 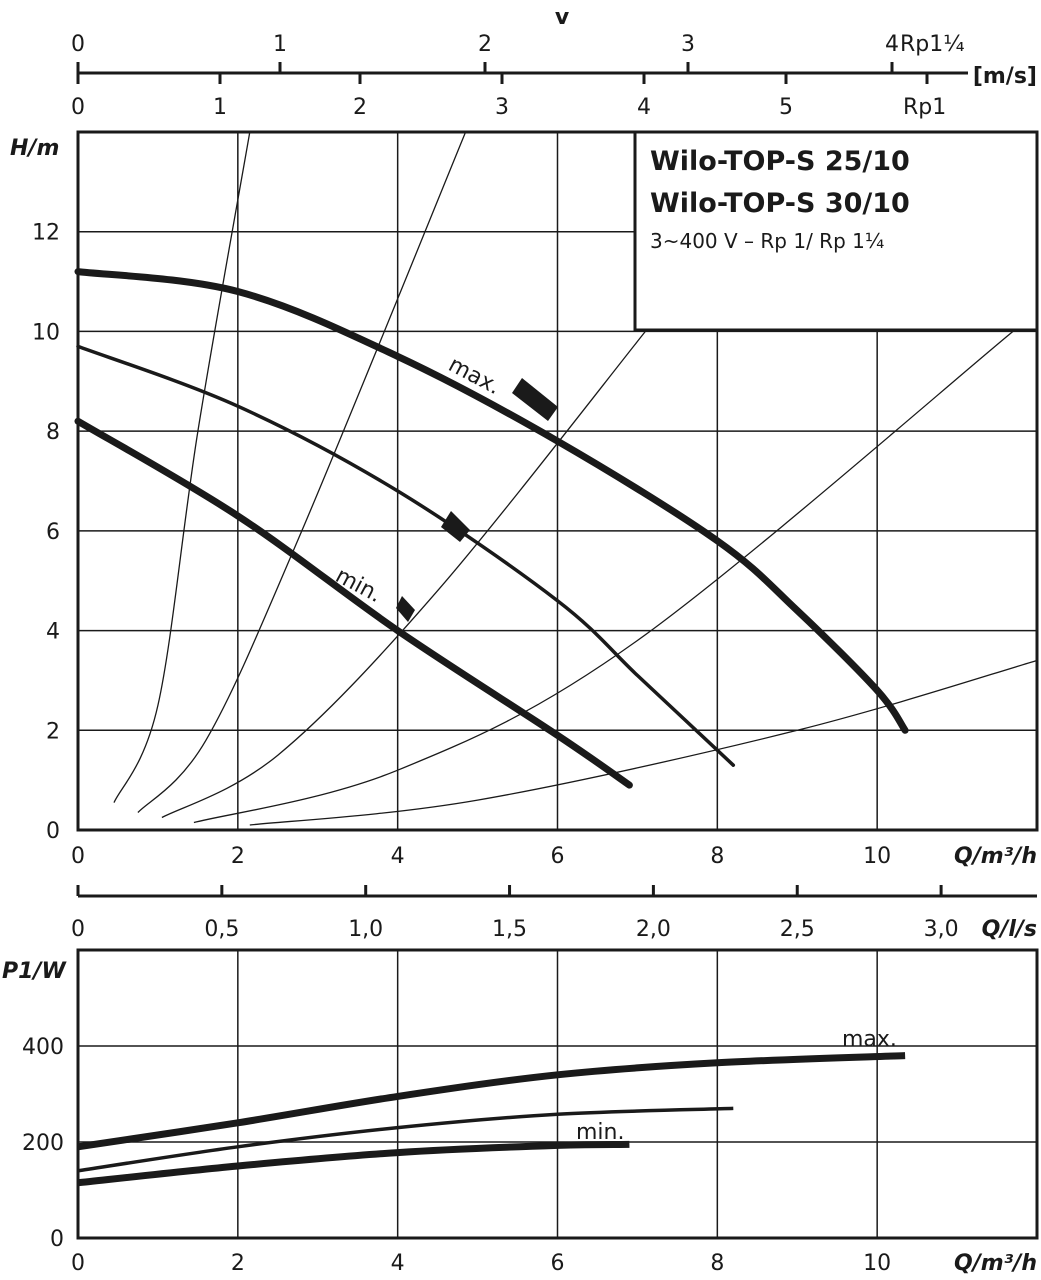 I want to click on rp114-scale-label: Rp1¼, so click(x=932, y=44).